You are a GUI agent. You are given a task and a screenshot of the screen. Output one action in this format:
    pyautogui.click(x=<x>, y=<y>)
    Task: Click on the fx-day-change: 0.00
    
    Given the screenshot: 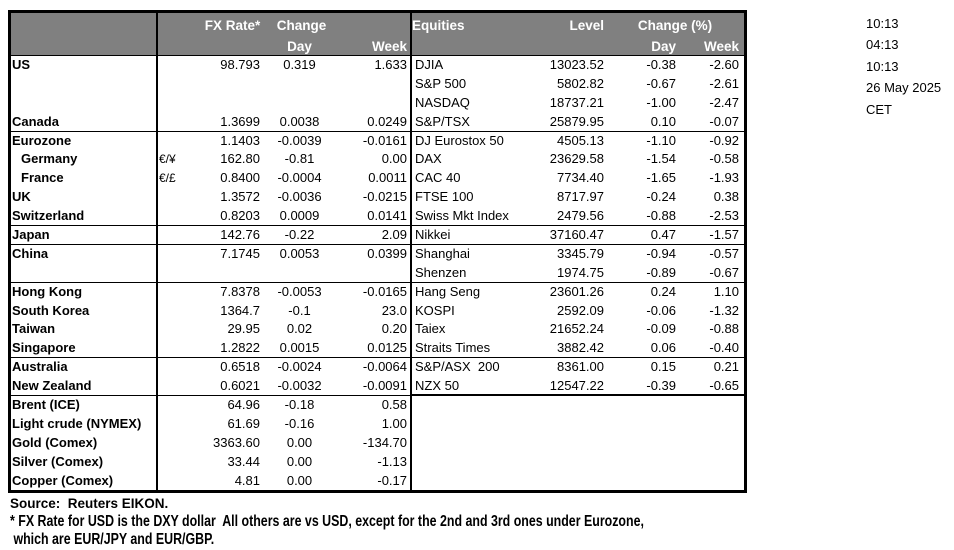 What is the action you would take?
    pyautogui.click(x=299, y=442)
    